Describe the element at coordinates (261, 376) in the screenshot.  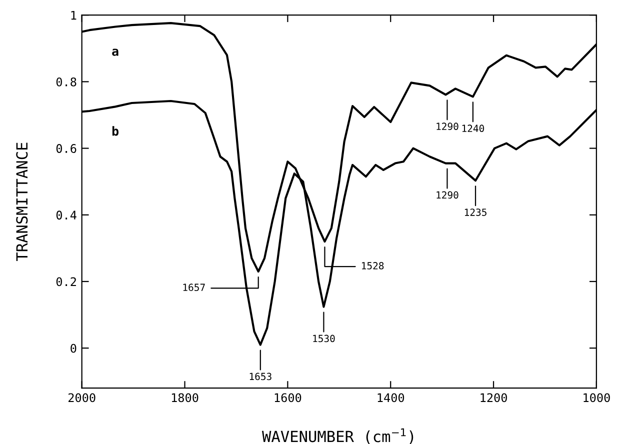
I see `annotation: 1653` at that location.